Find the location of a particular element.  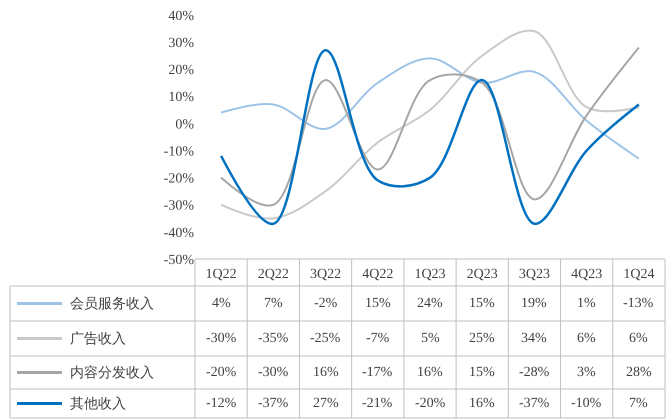

legend-label: 会员服务收入 is located at coordinates (112, 304).